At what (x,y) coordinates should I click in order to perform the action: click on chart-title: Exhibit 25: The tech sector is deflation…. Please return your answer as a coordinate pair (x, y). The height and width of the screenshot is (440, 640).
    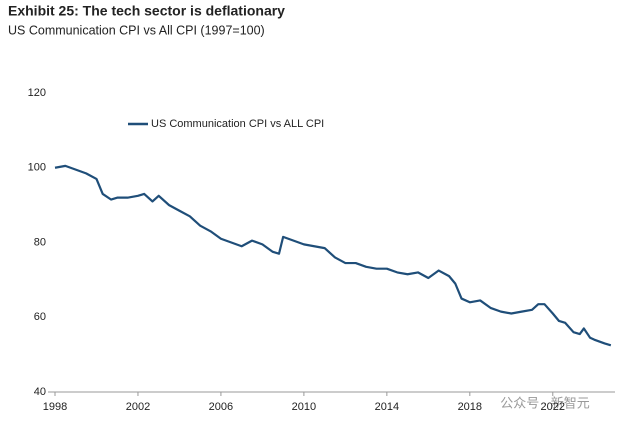
    Looking at the image, I should click on (146, 11).